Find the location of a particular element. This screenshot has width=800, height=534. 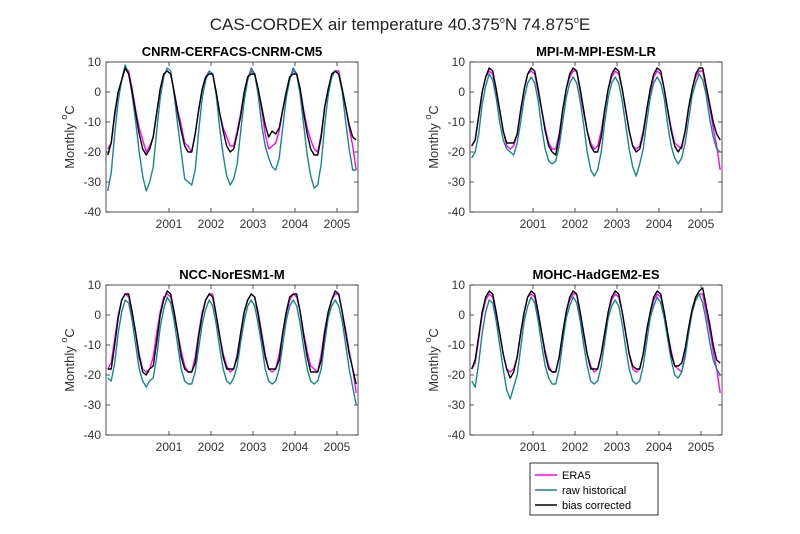

legend-label-raw: raw historical is located at coordinates (594, 491).